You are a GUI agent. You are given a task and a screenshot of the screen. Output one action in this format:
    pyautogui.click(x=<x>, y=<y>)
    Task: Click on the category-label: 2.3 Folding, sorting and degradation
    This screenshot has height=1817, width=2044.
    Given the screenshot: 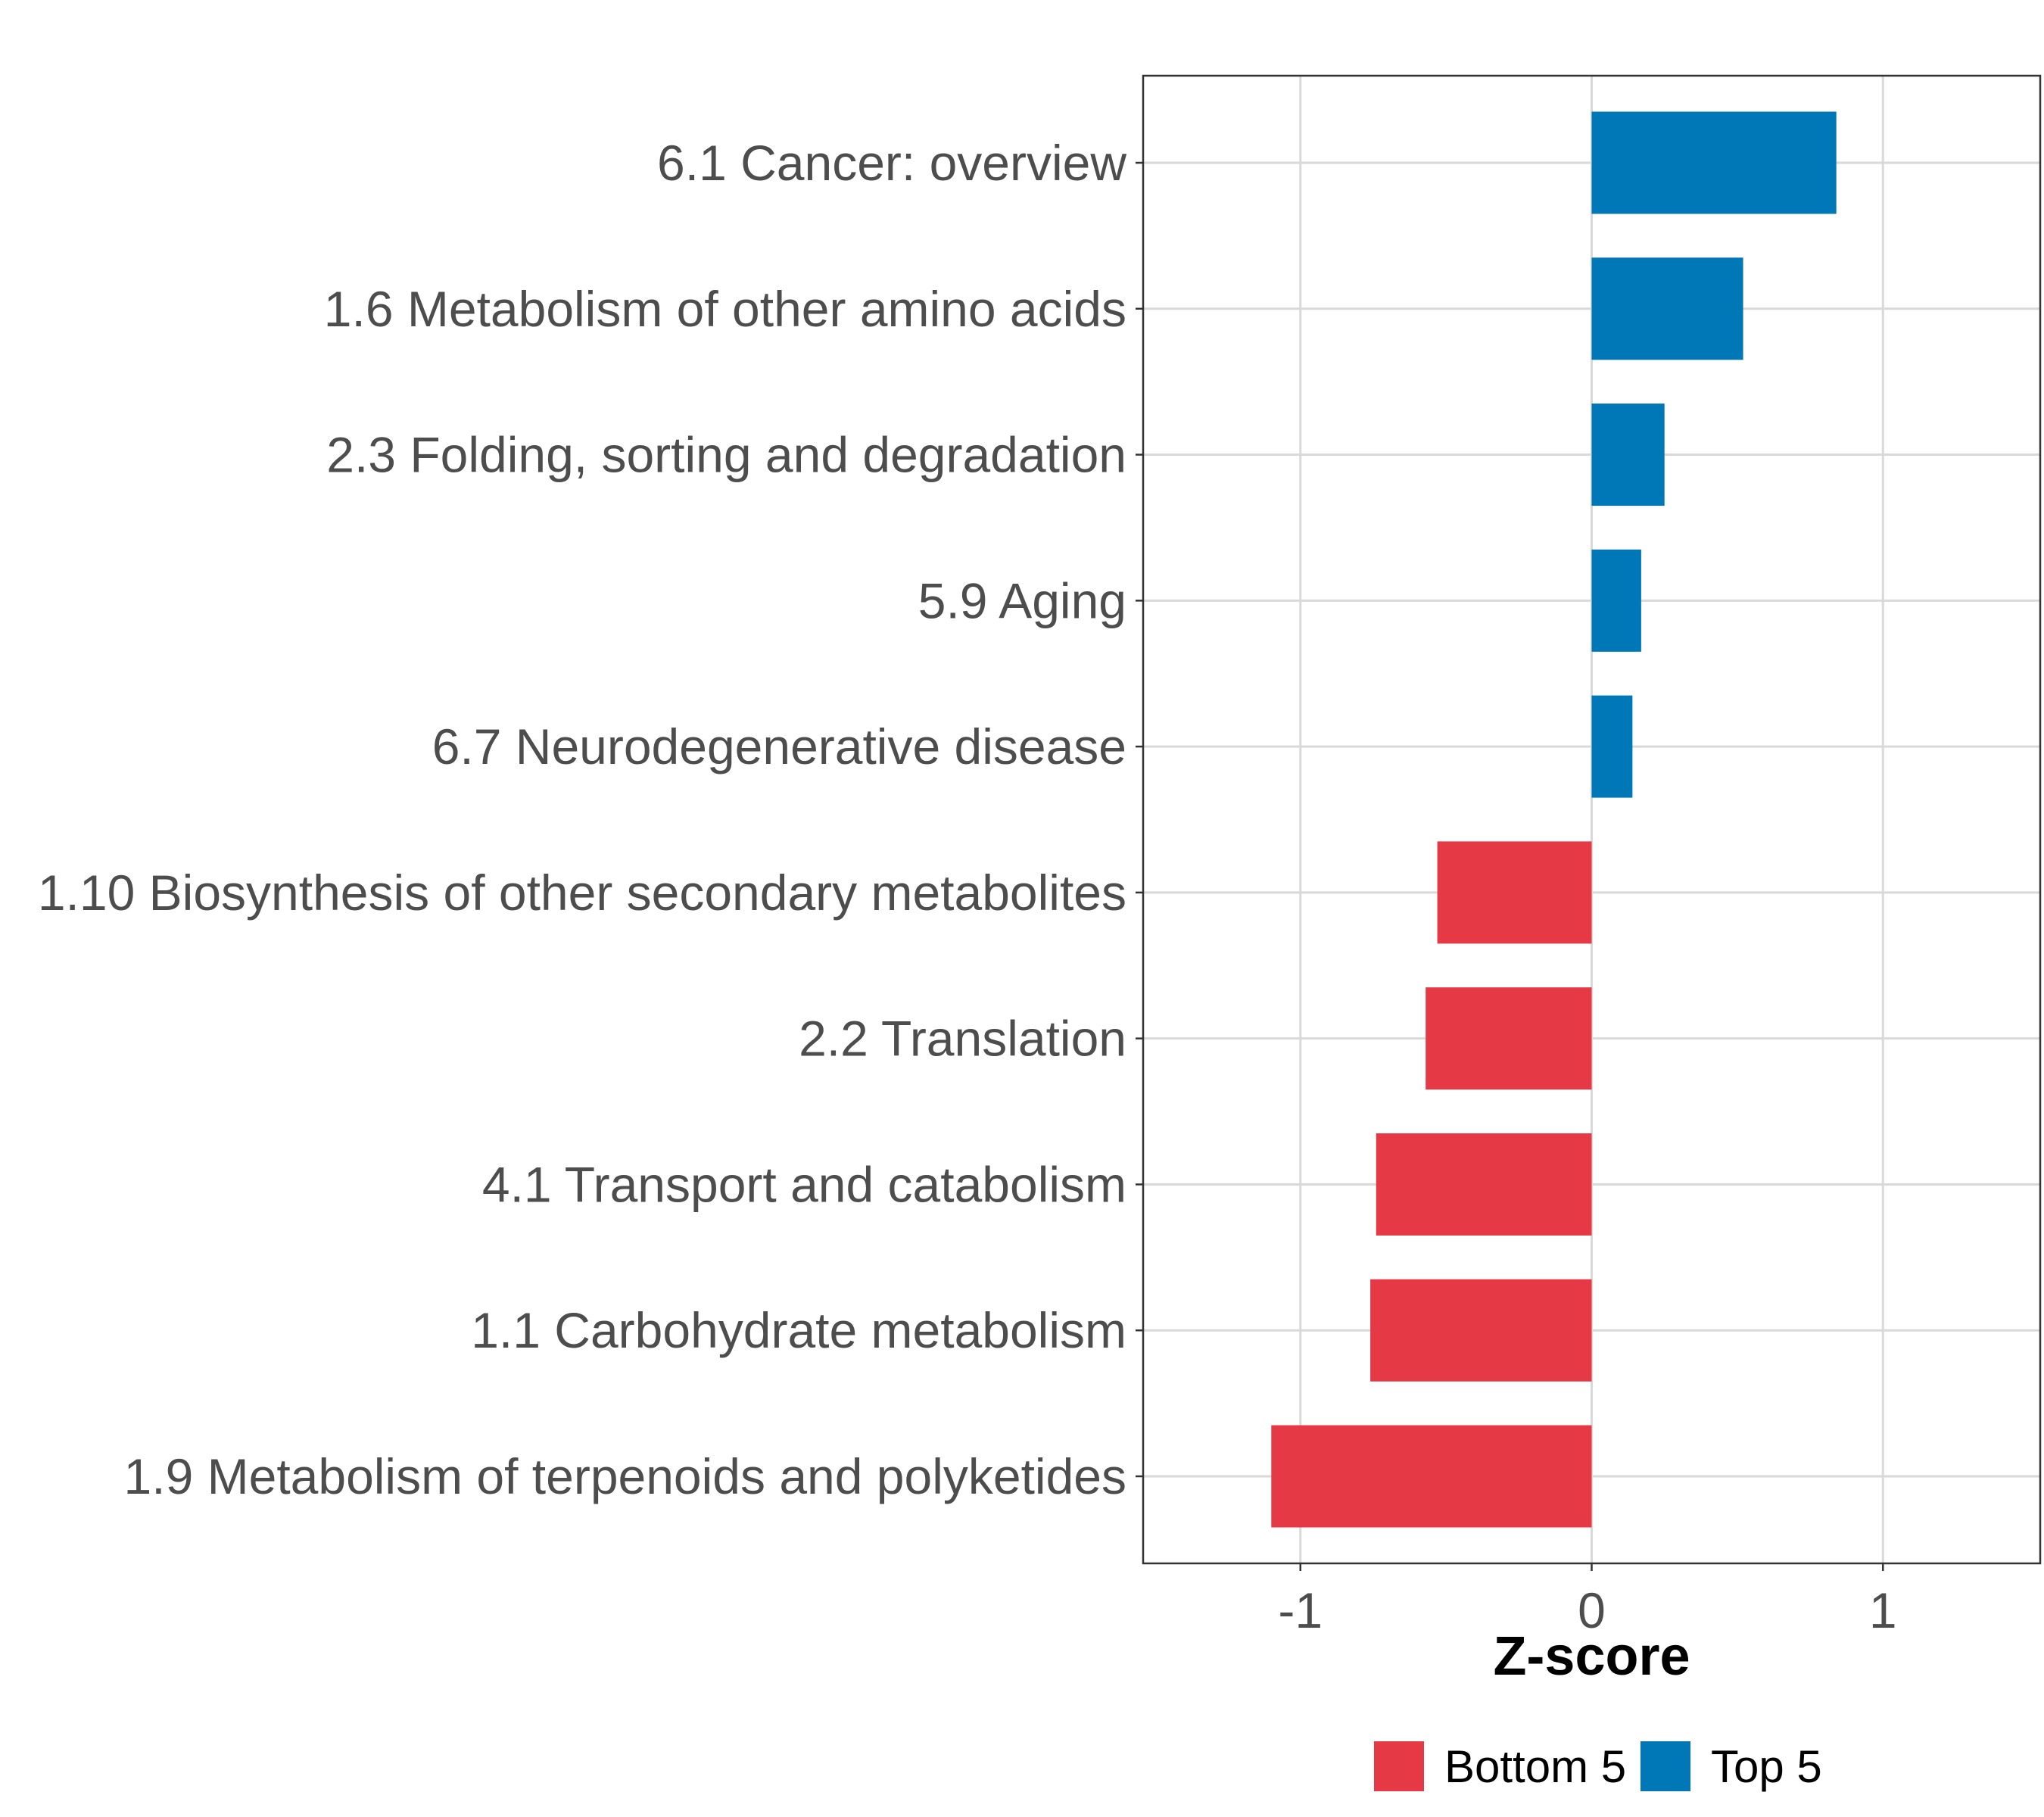 What is the action you would take?
    pyautogui.click(x=726, y=455)
    